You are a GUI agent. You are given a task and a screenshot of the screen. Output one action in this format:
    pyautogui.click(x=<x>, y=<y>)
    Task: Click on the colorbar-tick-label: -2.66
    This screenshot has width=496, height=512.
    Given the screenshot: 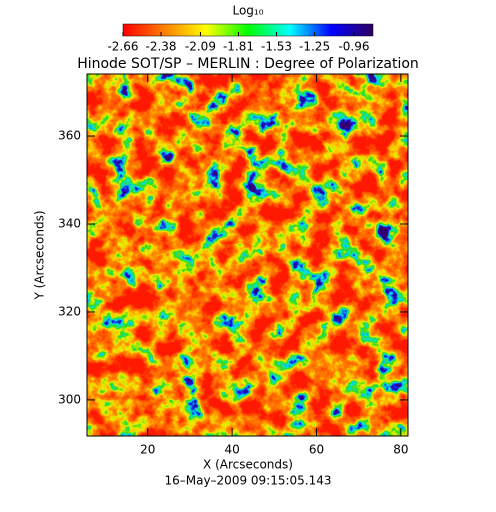 What is the action you would take?
    pyautogui.click(x=122, y=47)
    